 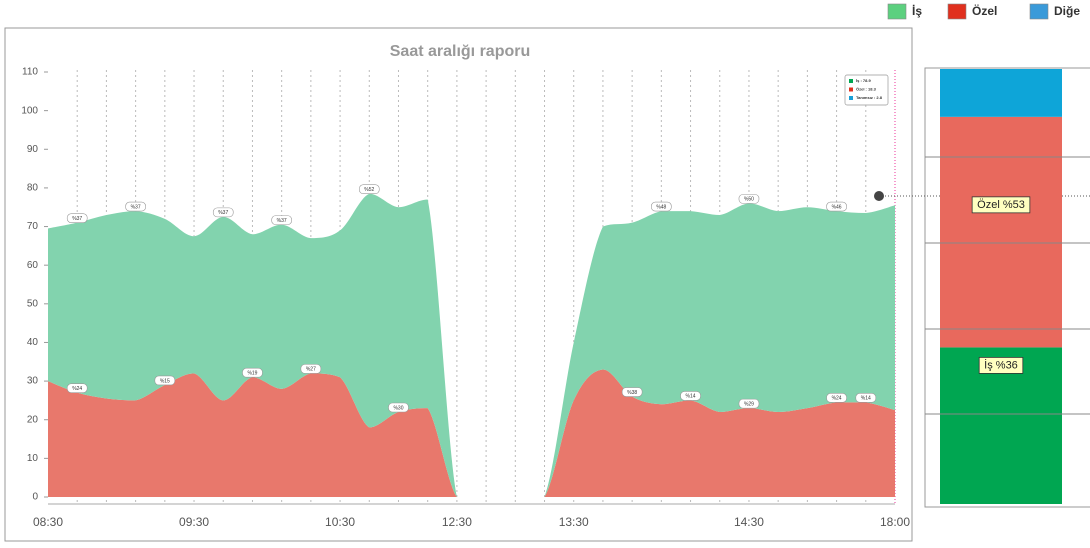 What do you see at coordinates (895, 522) in the screenshot?
I see `x-tick-label: 18:00` at bounding box center [895, 522].